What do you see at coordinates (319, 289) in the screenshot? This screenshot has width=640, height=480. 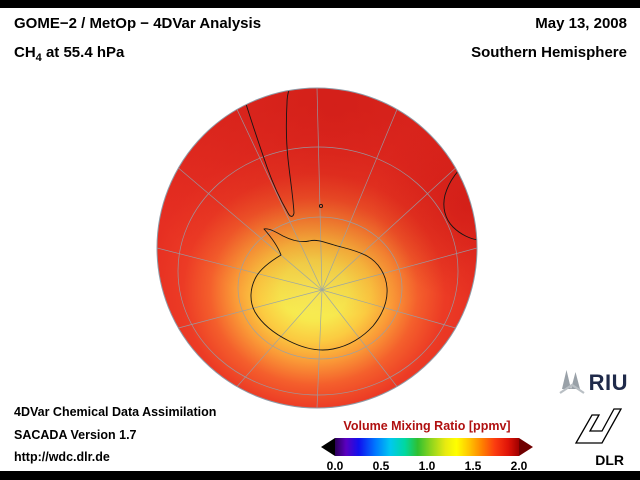 I see `coastline-antarctica` at bounding box center [319, 289].